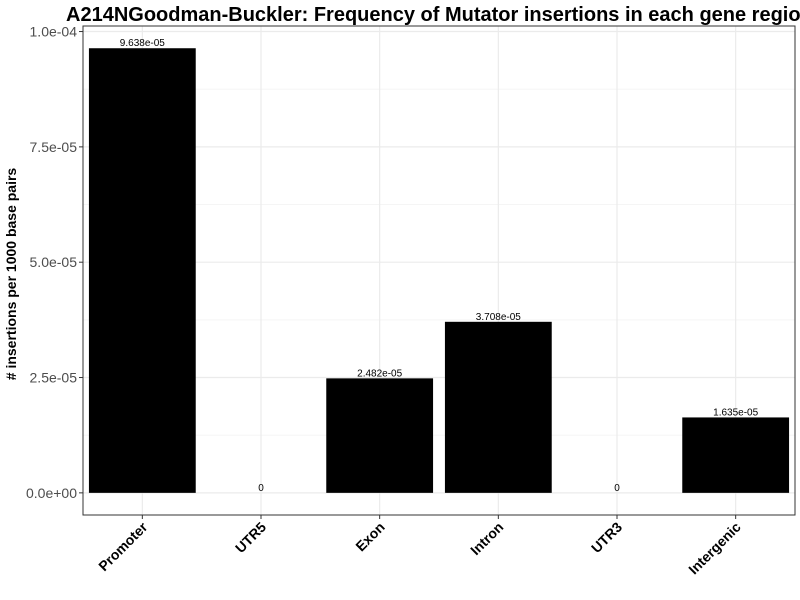 Image resolution: width=800 pixels, height=600 pixels. Describe the element at coordinates (419, 546) in the screenshot. I see `x-axis-ticks: Promoter UTR5 Exon Intron UTR3 Intergenic` at that location.